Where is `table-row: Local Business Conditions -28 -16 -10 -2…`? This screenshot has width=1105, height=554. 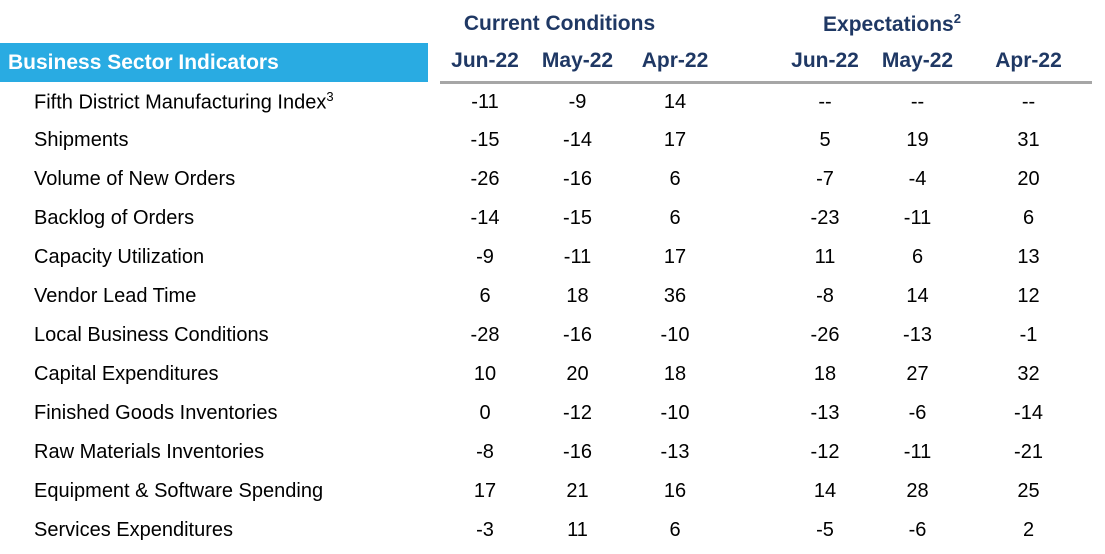 table-row: Local Business Conditions -28 -16 -10 -2… is located at coordinates (546, 335).